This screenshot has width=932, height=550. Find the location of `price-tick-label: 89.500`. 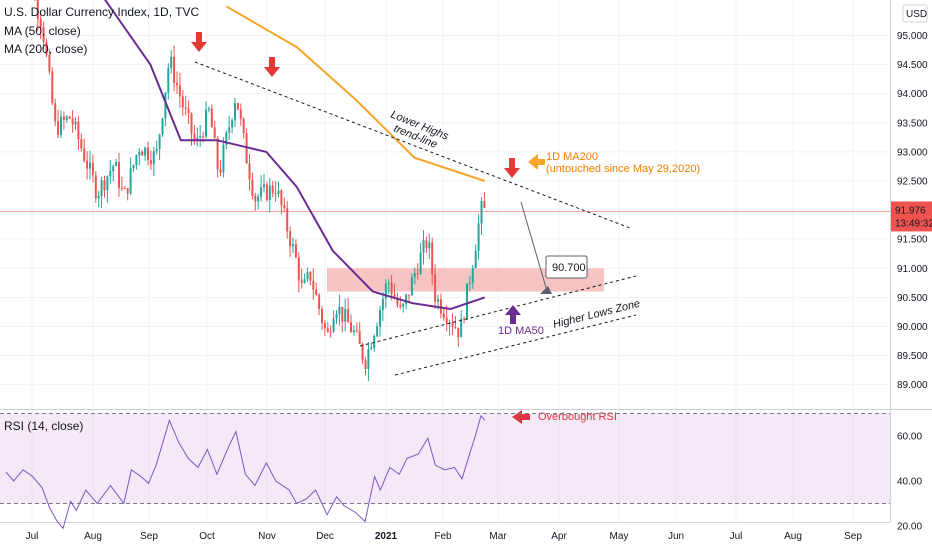

price-tick-label: 89.500 is located at coordinates (912, 356).